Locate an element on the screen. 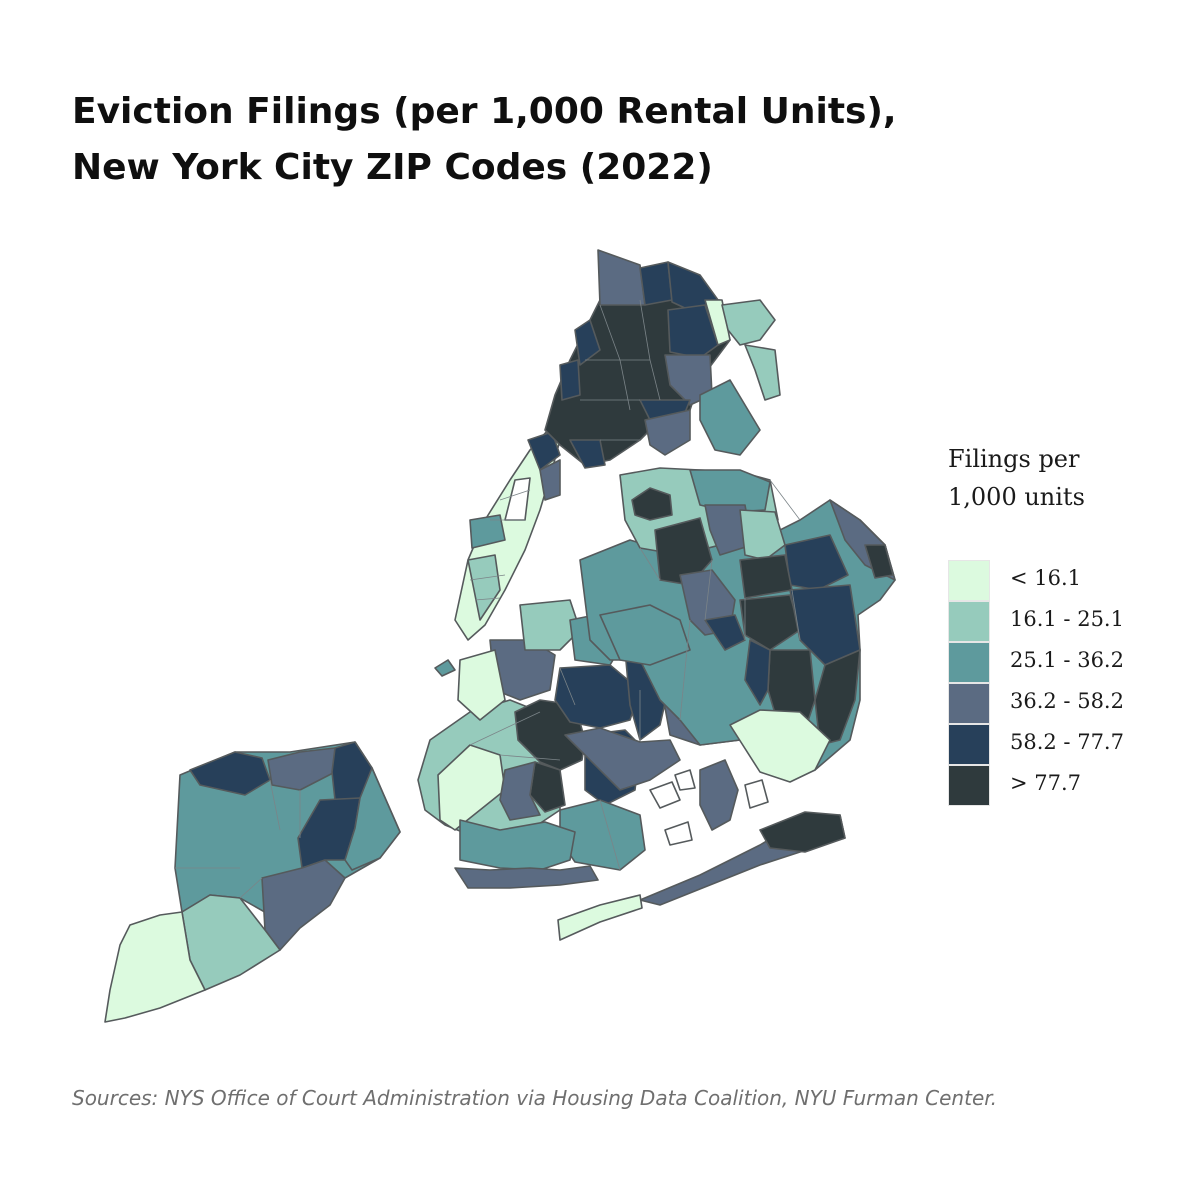 The image size is (1200, 1200). legend-label: 25.1 - 36.2 is located at coordinates (1067, 660).